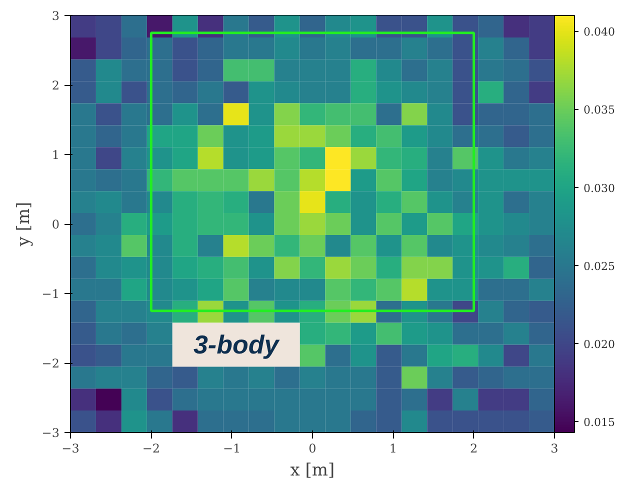 This screenshot has width=617, height=487. What do you see at coordinates (474, 449) in the screenshot?
I see `x-tick-label: 2` at bounding box center [474, 449].